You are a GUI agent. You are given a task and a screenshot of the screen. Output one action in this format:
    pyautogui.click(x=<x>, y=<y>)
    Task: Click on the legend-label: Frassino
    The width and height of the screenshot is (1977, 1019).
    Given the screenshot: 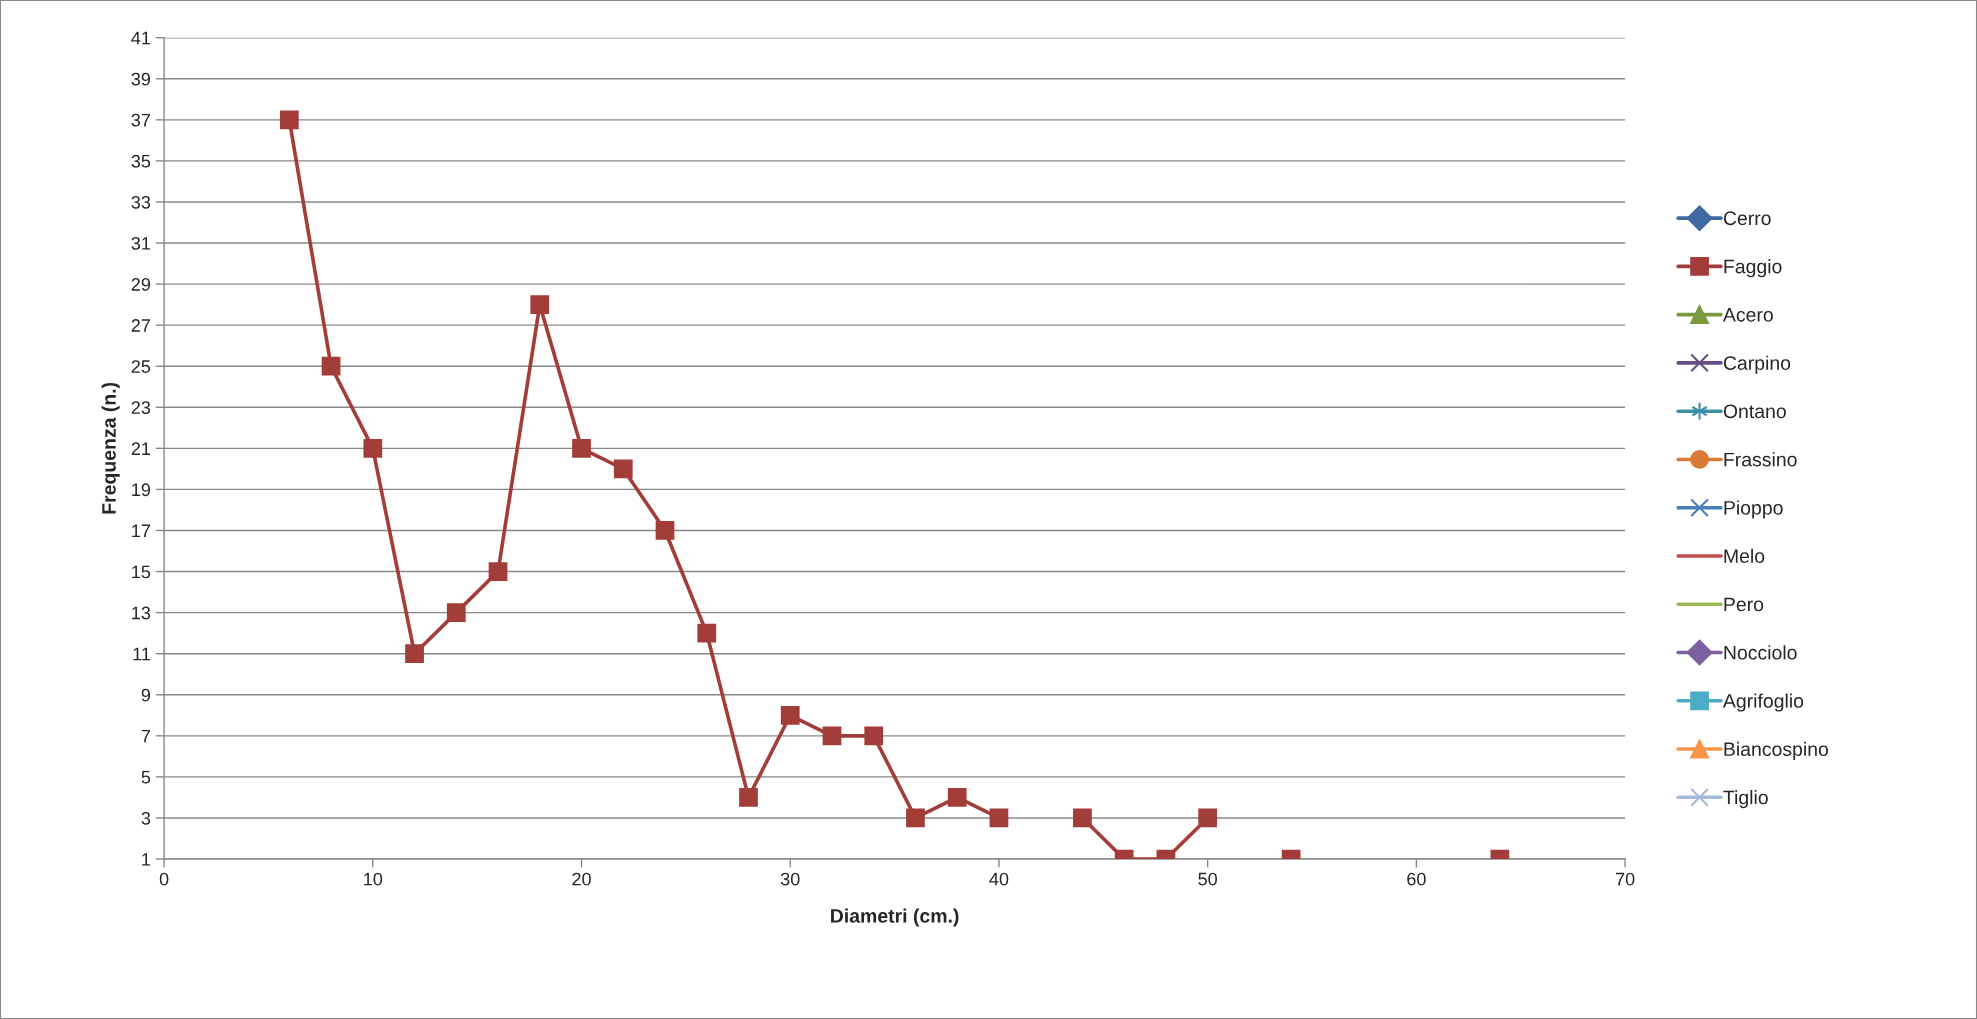 What is the action you would take?
    pyautogui.click(x=1760, y=459)
    